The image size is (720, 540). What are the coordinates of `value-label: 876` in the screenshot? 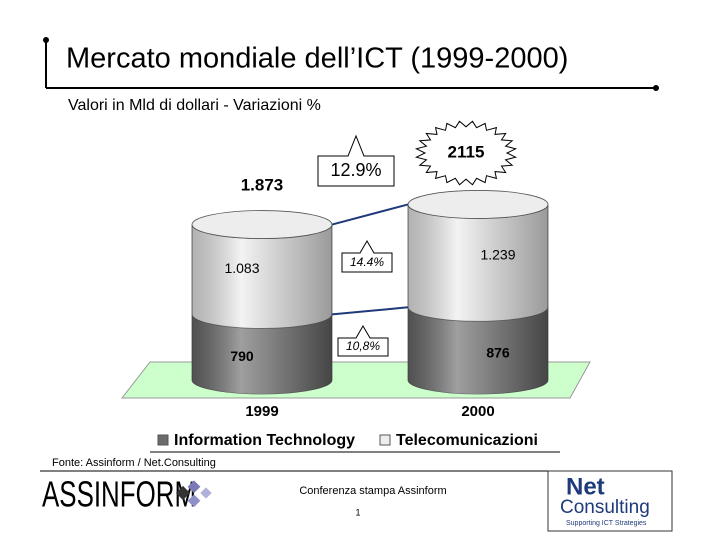 It's located at (498, 352).